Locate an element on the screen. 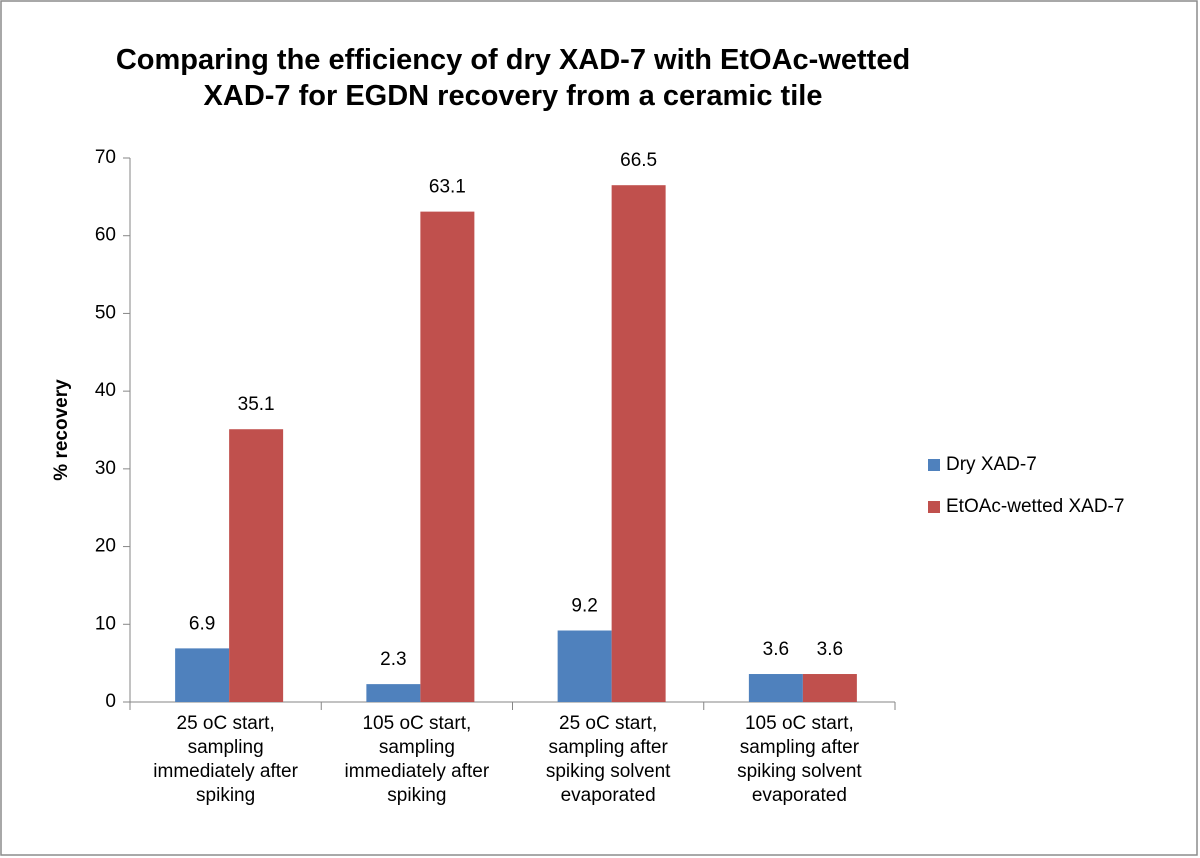 The image size is (1200, 858). legend-label: Dry XAD-7 is located at coordinates (991, 464).